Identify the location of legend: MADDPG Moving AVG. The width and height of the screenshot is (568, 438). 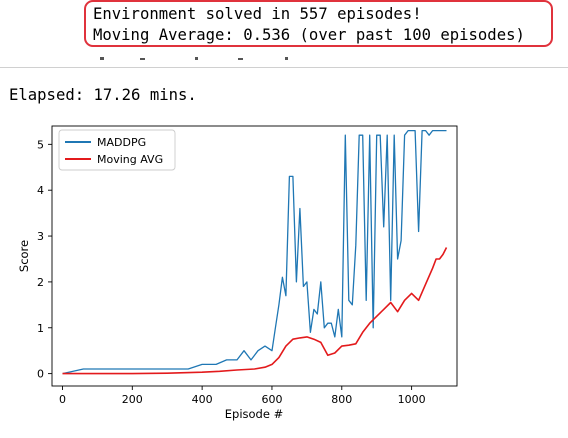
(117, 150).